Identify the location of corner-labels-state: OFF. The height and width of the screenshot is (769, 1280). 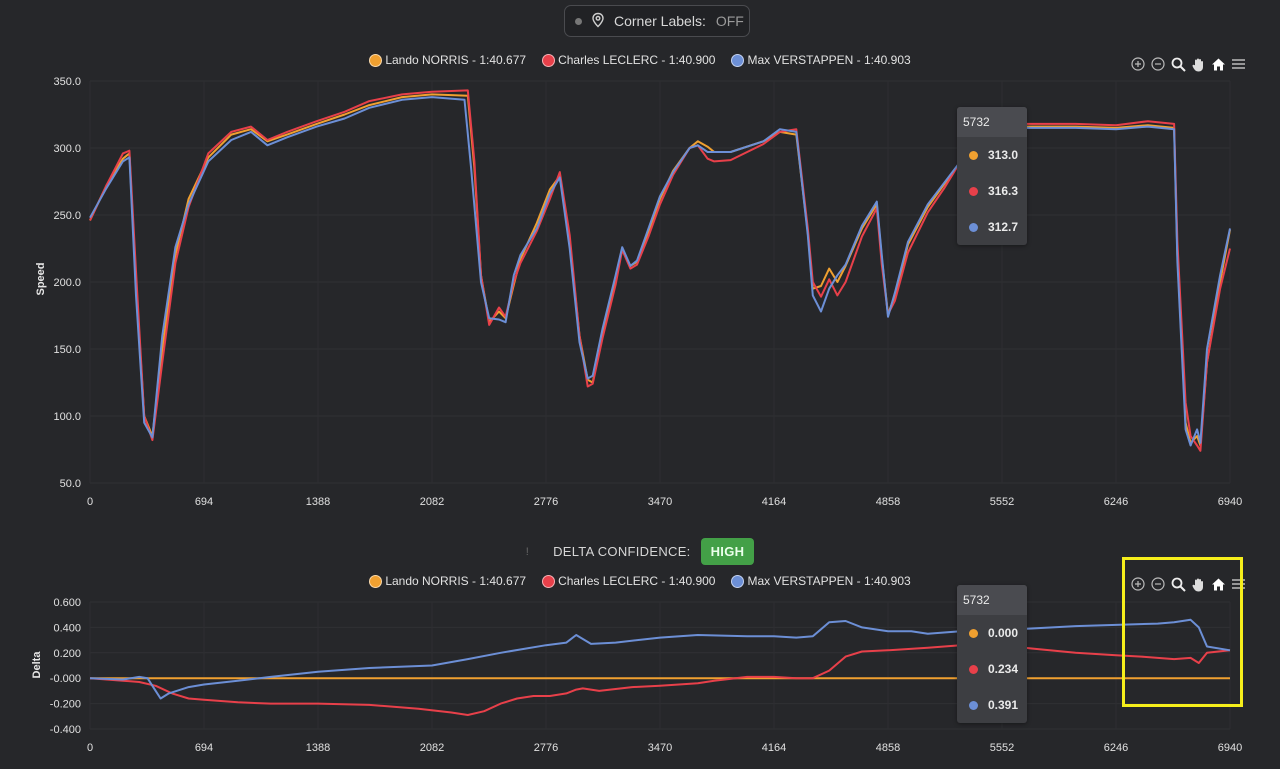
(729, 21).